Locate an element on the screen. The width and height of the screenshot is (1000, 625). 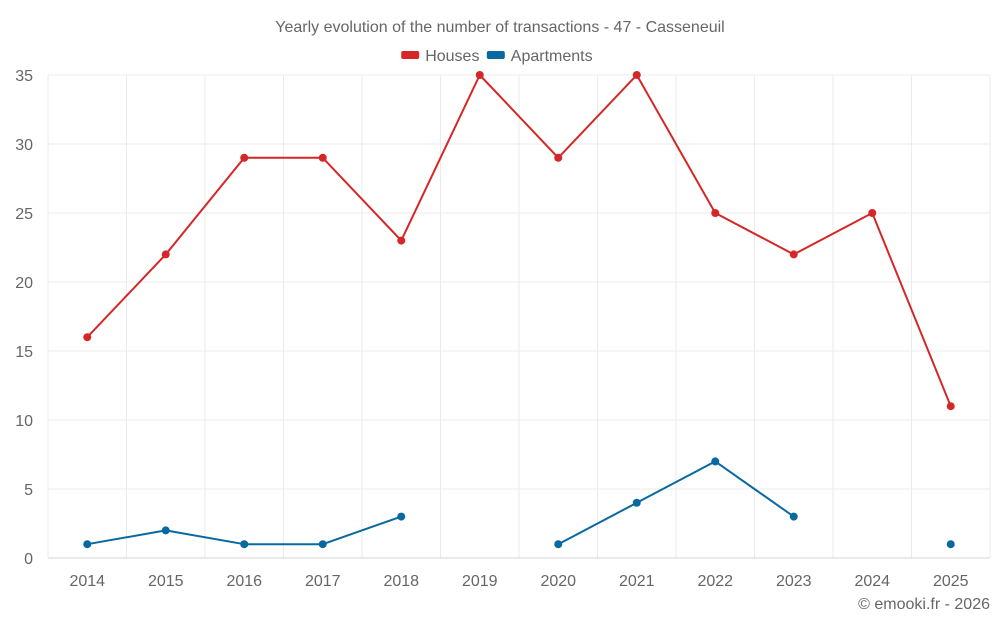
x-tick-label: 2023 is located at coordinates (794, 581).